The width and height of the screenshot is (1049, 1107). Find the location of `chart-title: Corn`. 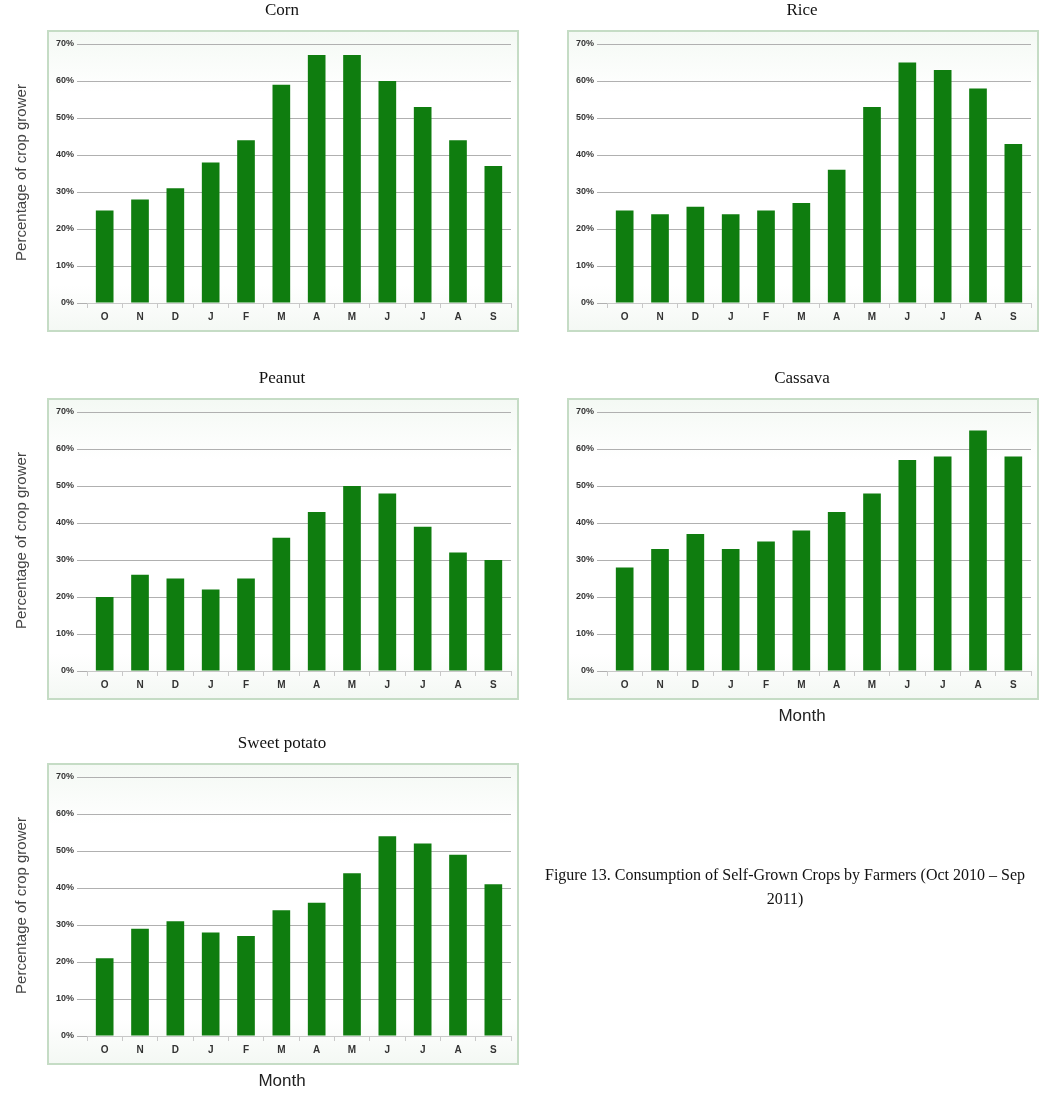

chart-title: Corn is located at coordinates (282, 10).